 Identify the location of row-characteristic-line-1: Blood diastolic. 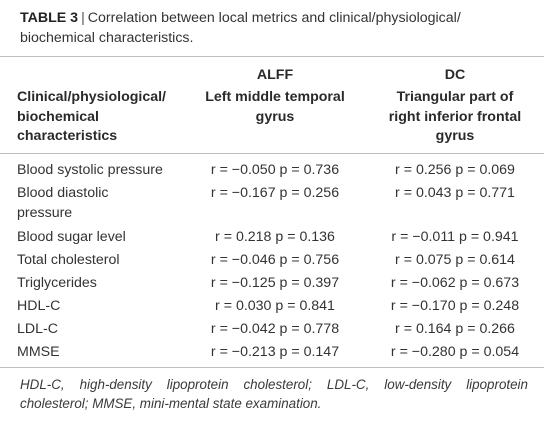
(63, 193).